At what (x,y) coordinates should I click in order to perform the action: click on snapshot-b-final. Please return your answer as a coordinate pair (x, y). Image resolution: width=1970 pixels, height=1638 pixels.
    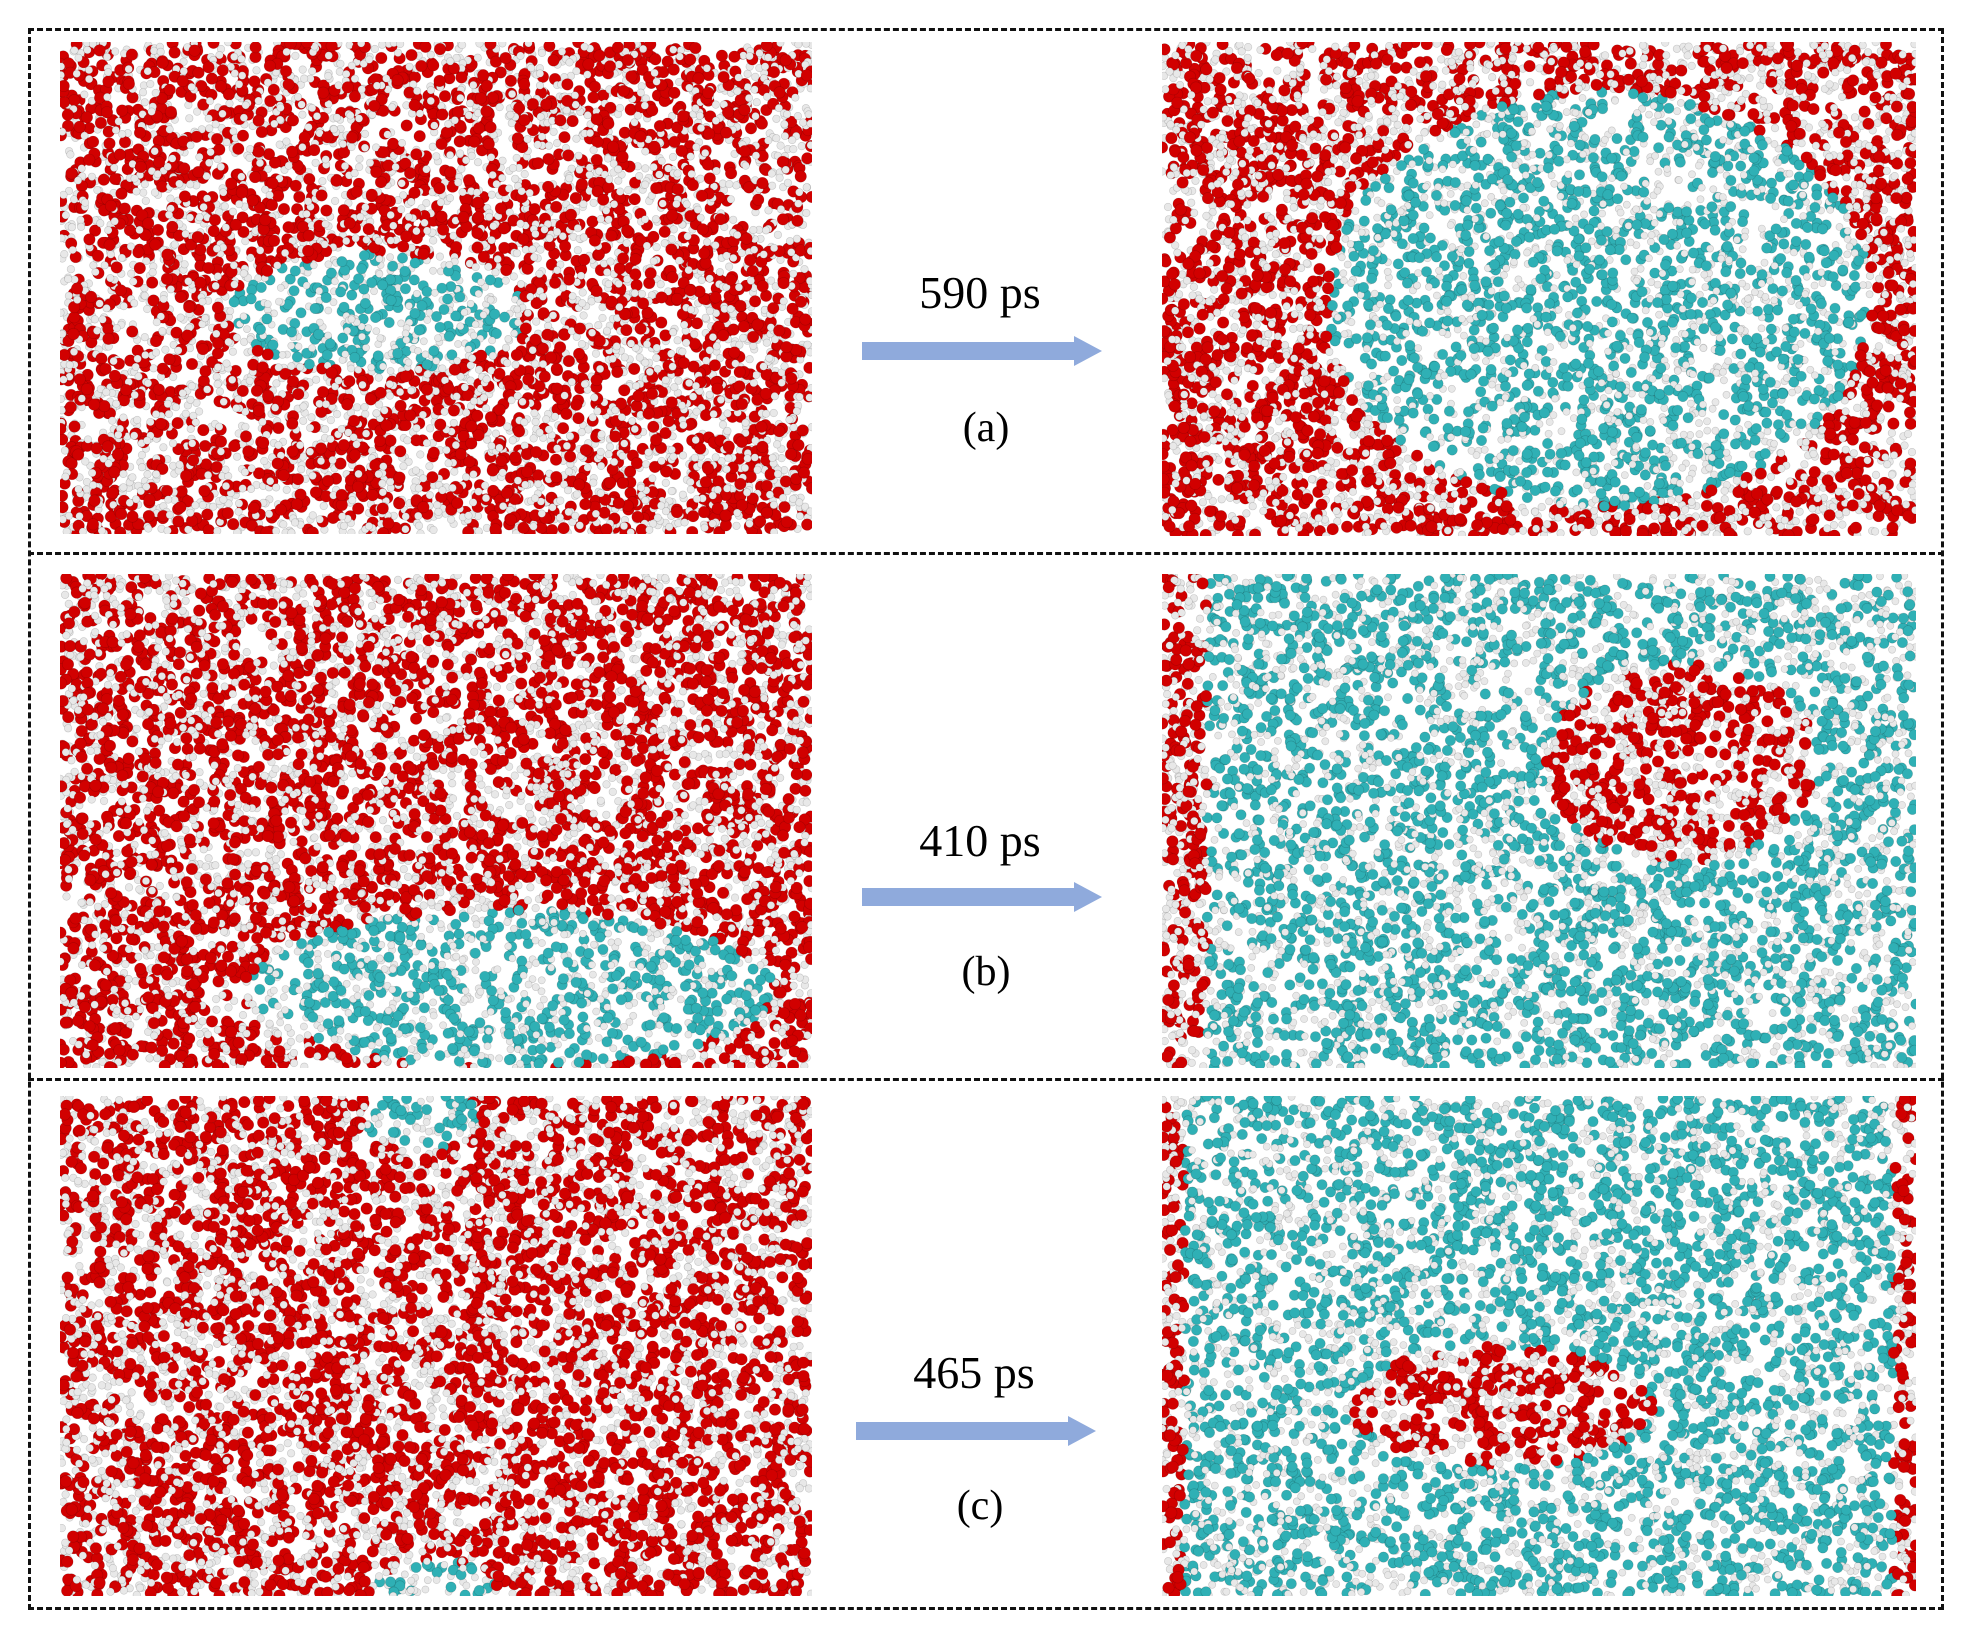
    Looking at the image, I should click on (1539, 821).